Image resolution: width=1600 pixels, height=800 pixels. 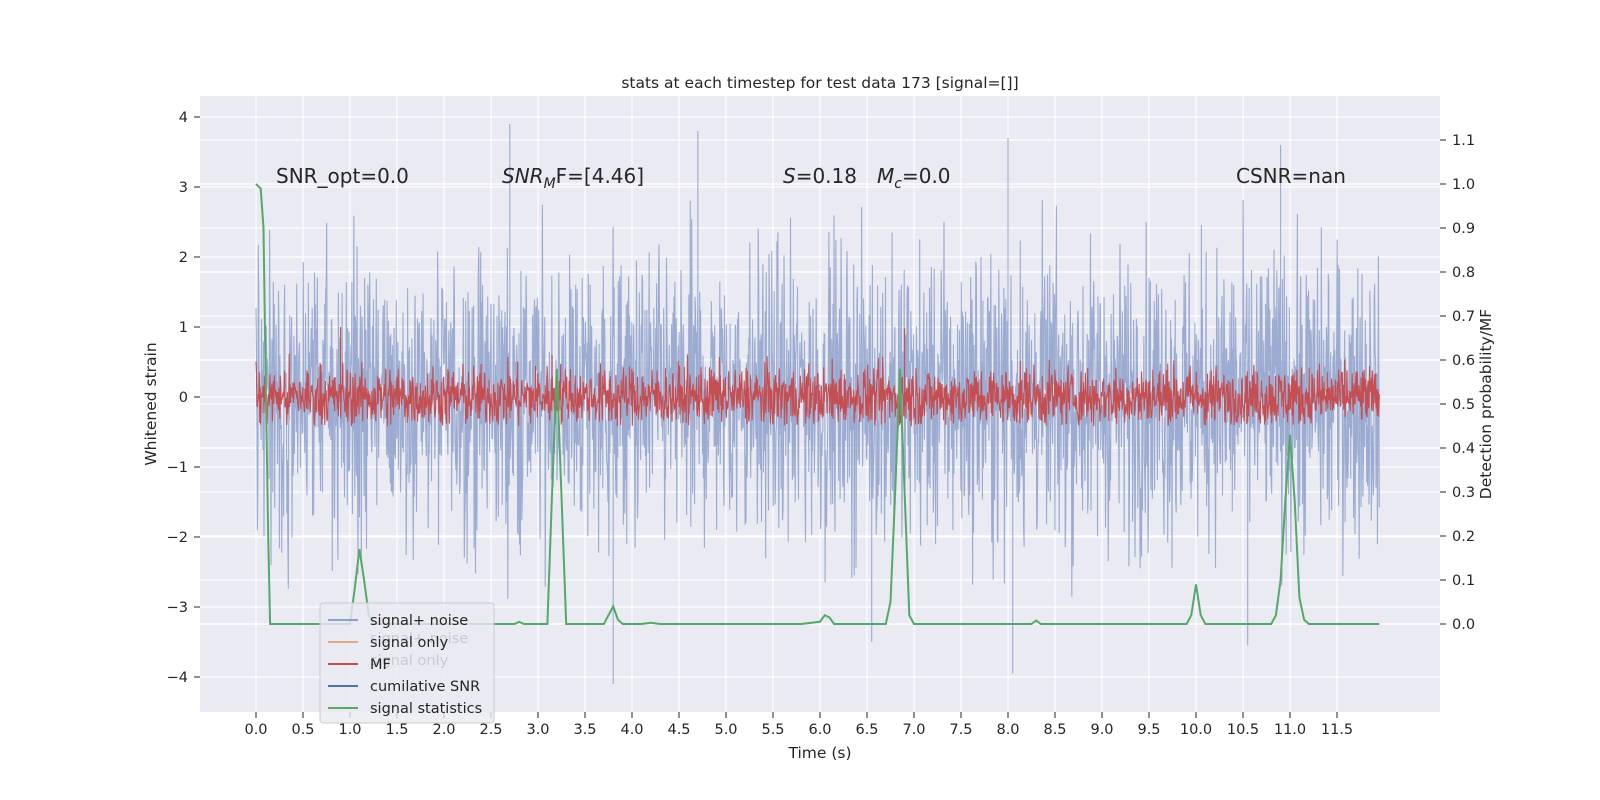 What do you see at coordinates (177, 468) in the screenshot?
I see `y-tick-label: −1` at bounding box center [177, 468].